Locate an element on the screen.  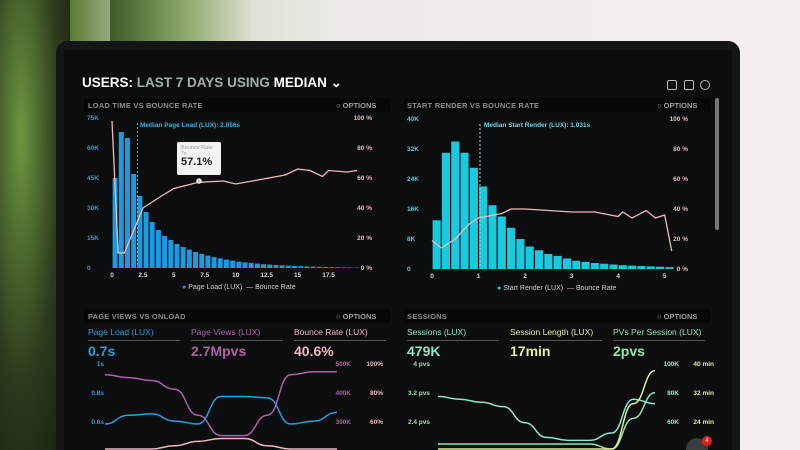
image-icon is located at coordinates (689, 85).